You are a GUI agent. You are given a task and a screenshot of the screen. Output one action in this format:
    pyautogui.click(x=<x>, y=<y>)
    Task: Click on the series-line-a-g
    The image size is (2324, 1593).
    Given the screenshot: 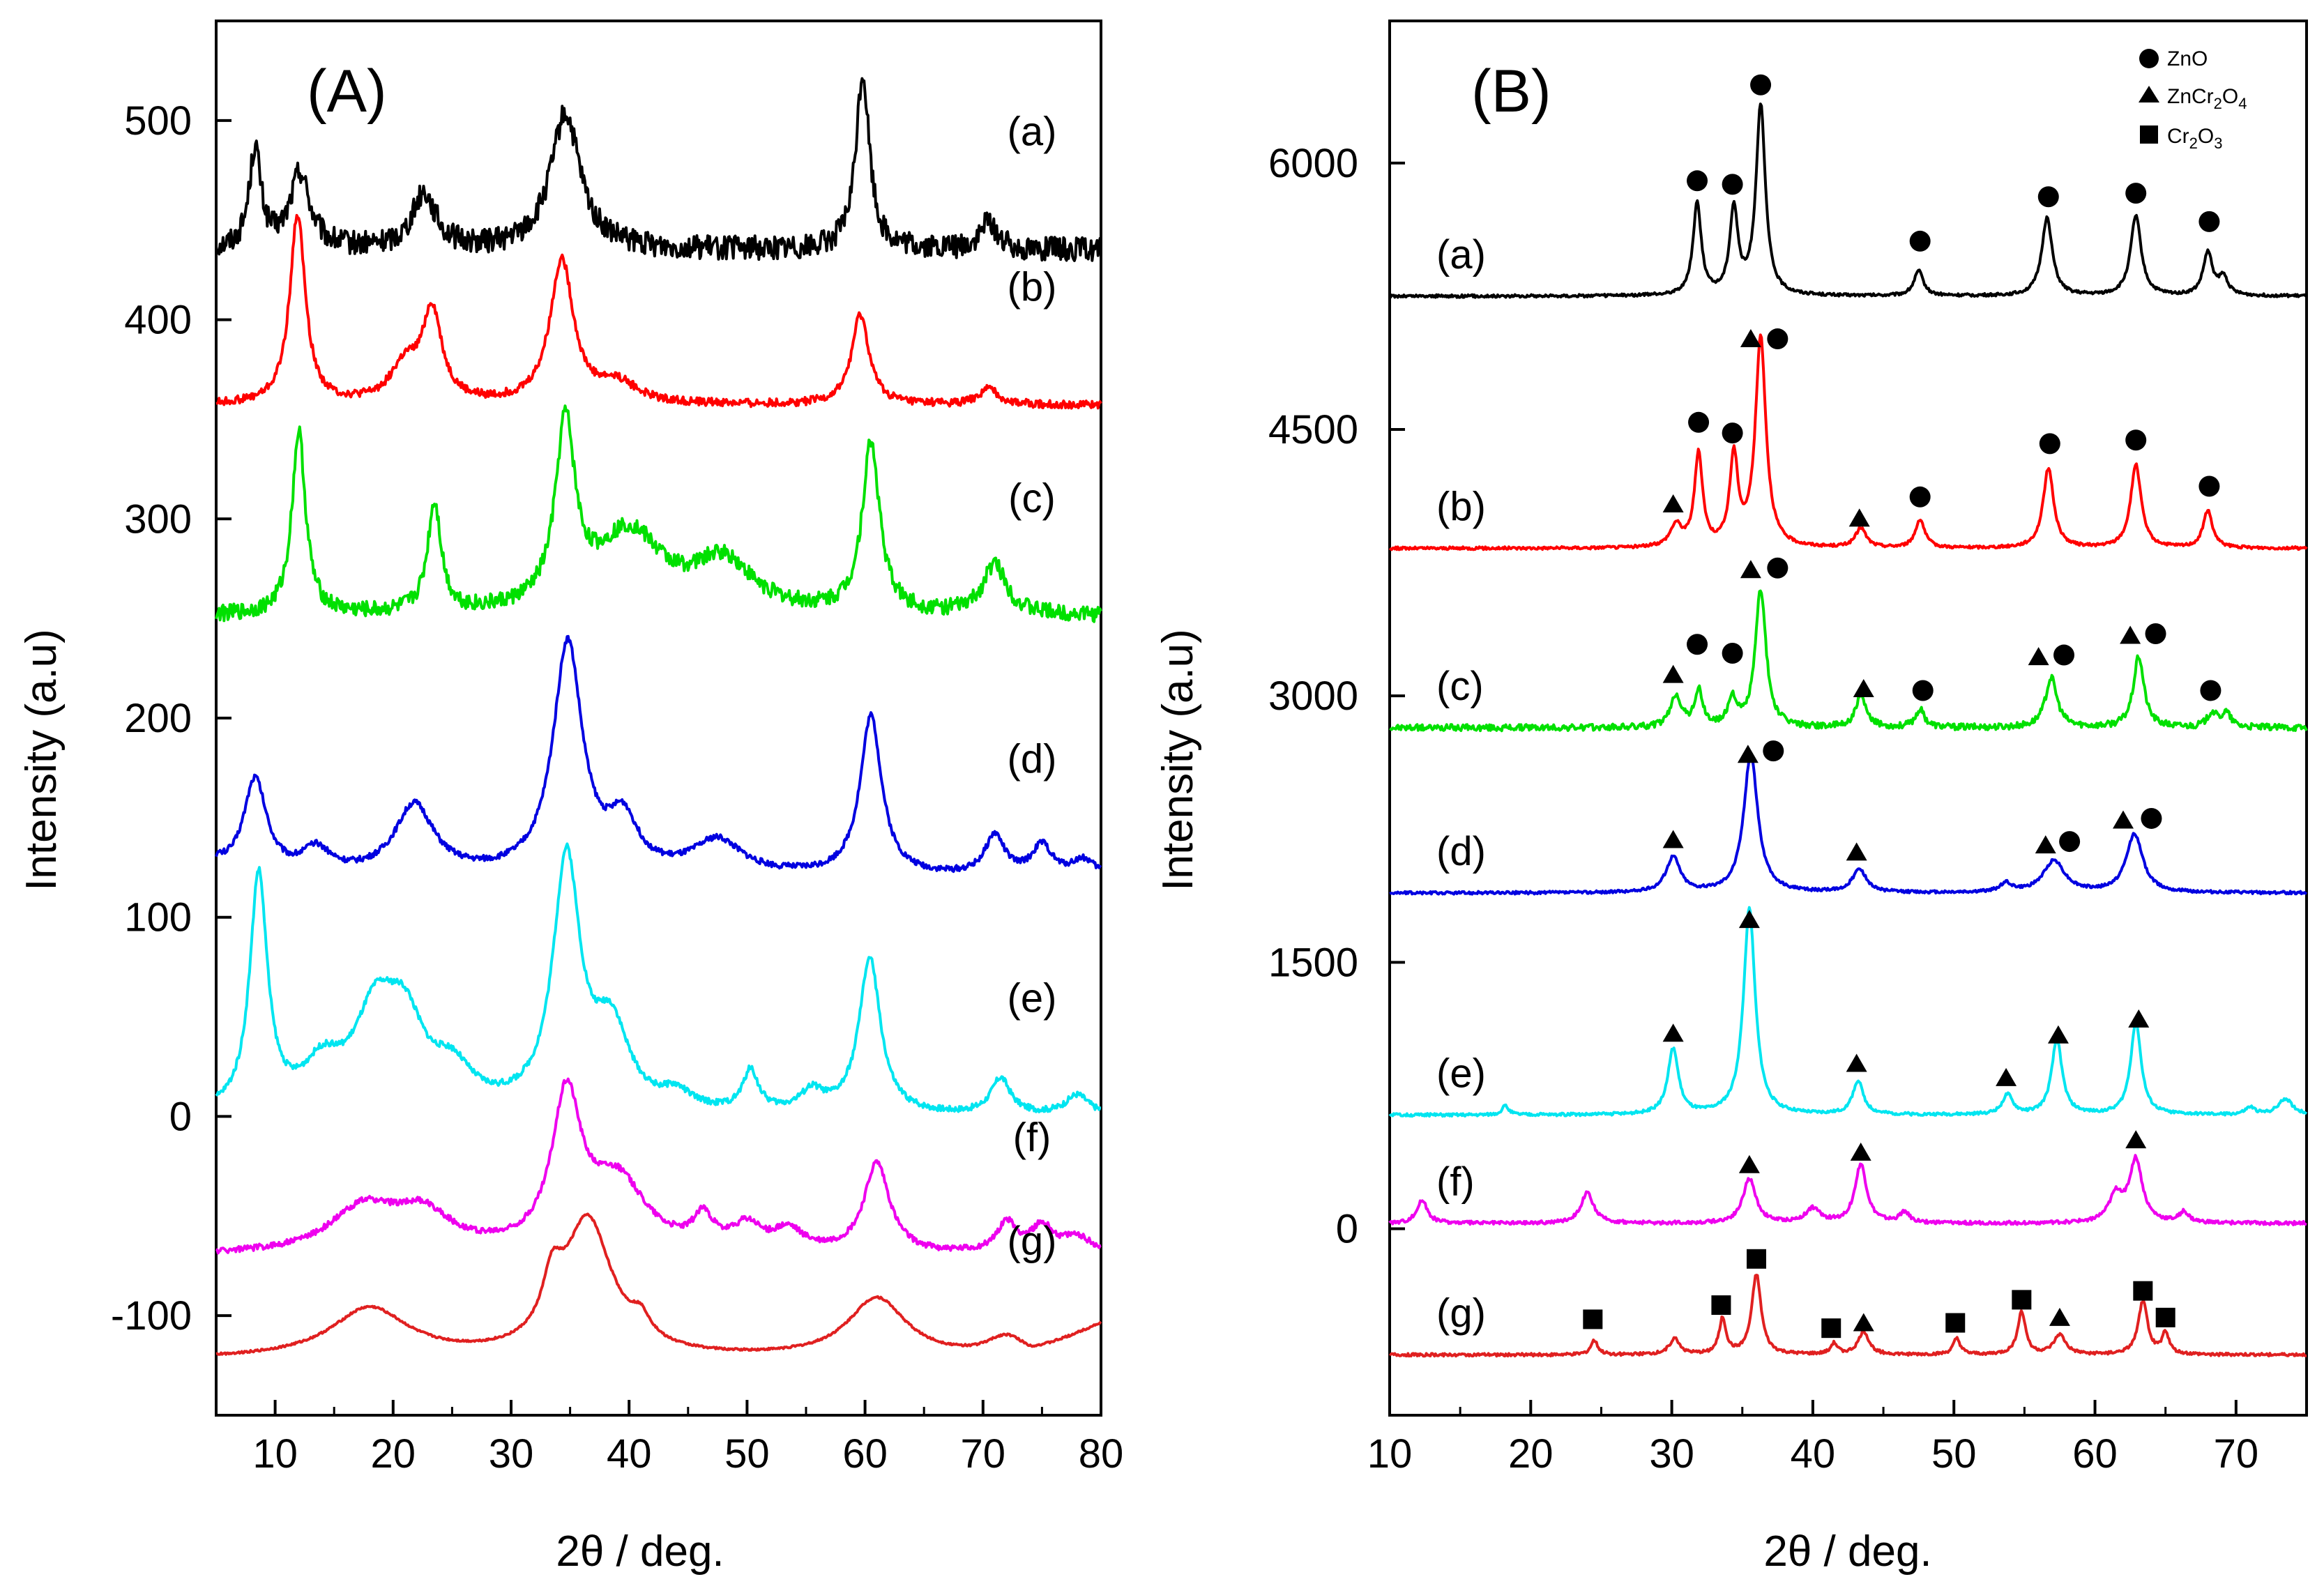 What is the action you would take?
    pyautogui.click(x=658, y=1284)
    